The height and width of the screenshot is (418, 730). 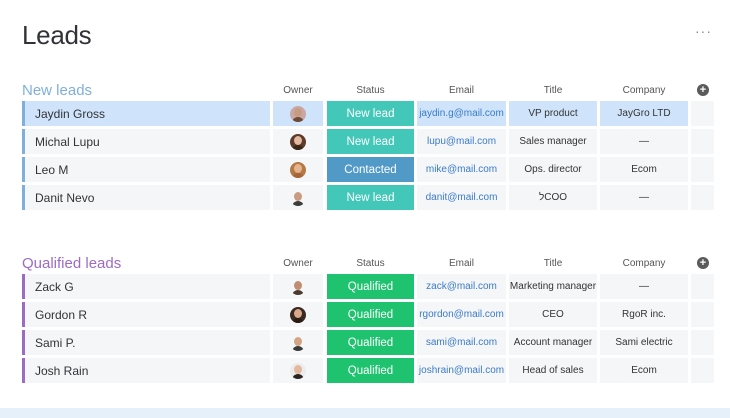 I want to click on company-cell: JayGro LTD, so click(x=644, y=113).